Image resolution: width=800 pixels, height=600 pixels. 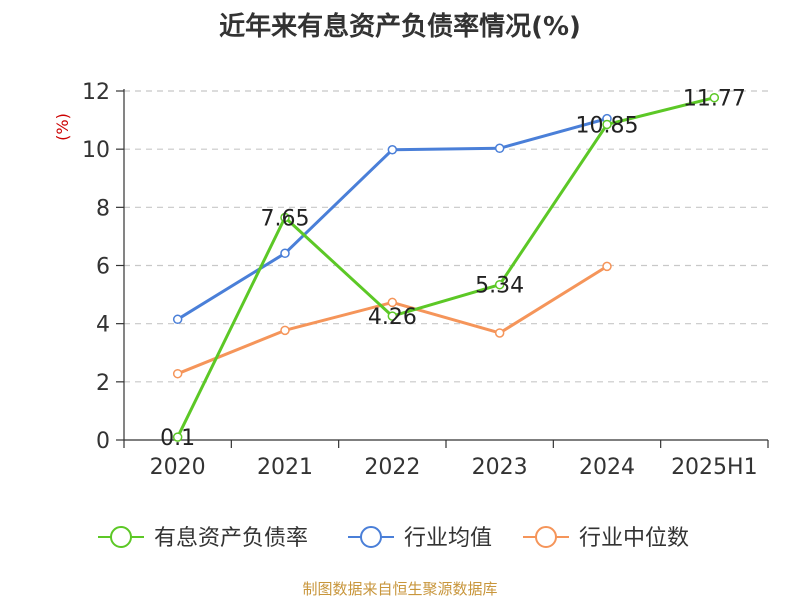 I want to click on legend-label: 有息资产负债率, so click(x=231, y=538).